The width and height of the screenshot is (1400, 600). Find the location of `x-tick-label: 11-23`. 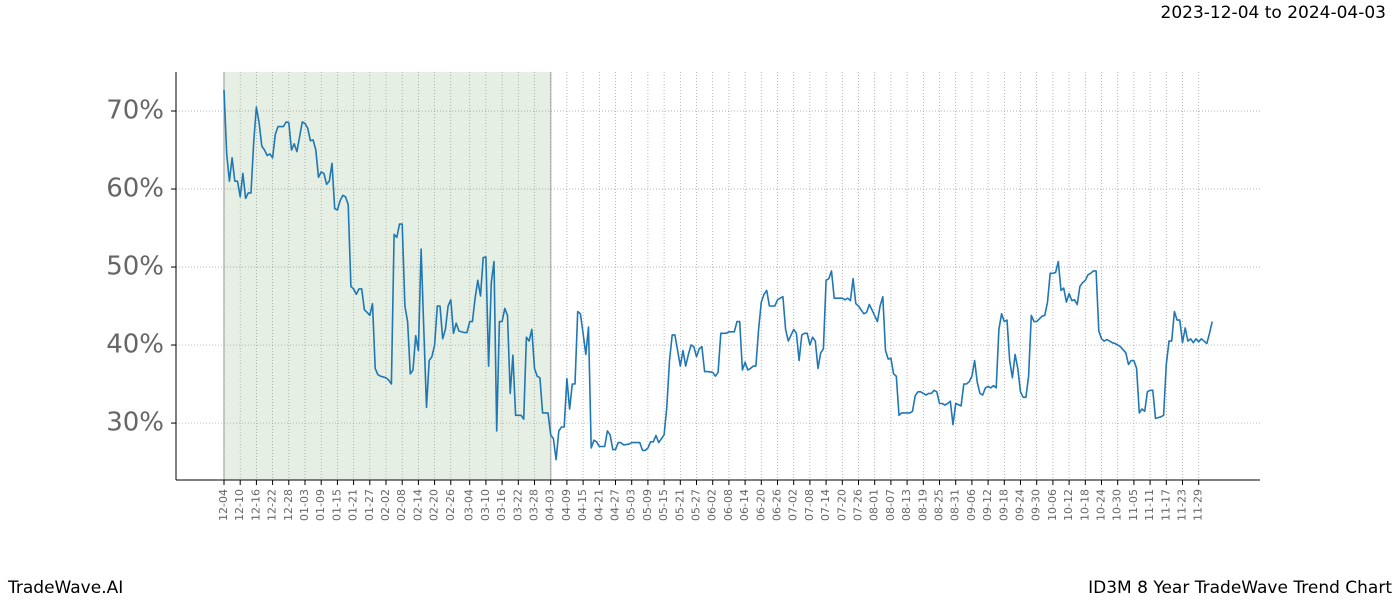

x-tick-label: 11-23 is located at coordinates (1182, 505).